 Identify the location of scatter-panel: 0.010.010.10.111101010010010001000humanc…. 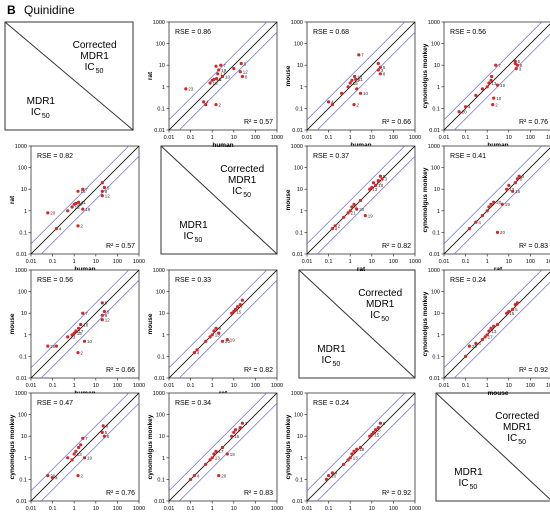
(77, 451).